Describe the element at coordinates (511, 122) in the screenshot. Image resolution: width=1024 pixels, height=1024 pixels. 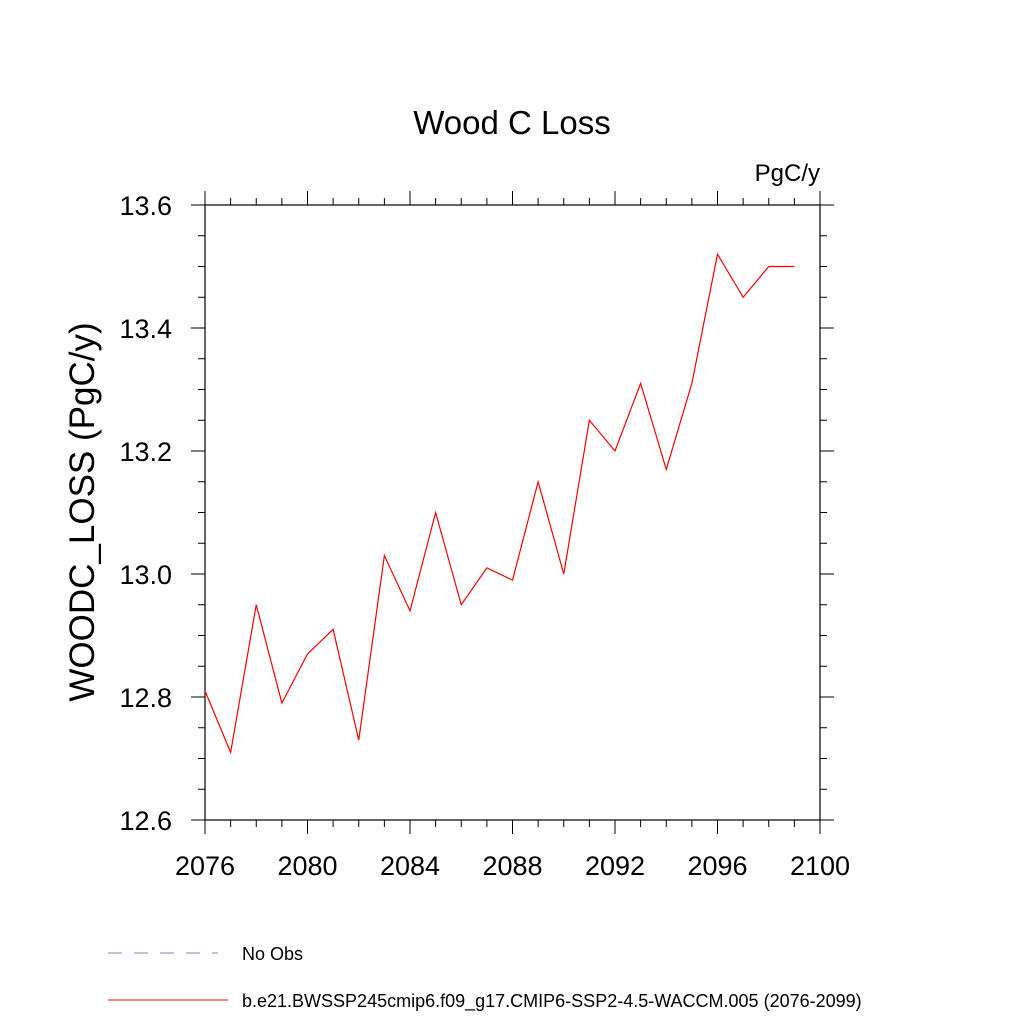
I see `chart-title: Wood C Loss` at that location.